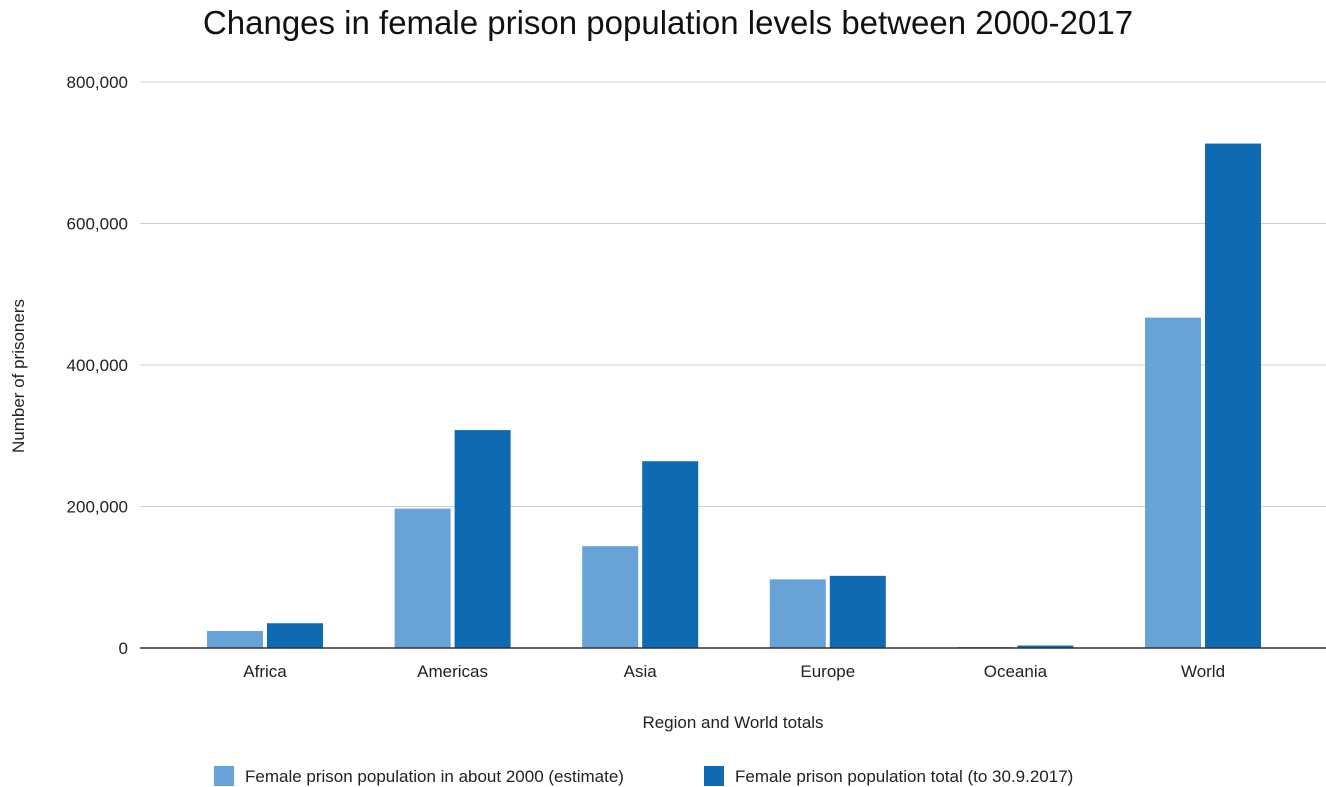 This screenshot has height=787, width=1326. I want to click on y-axis-ticks: 0 200,000 400,000 600,000 800,000, so click(97, 365).